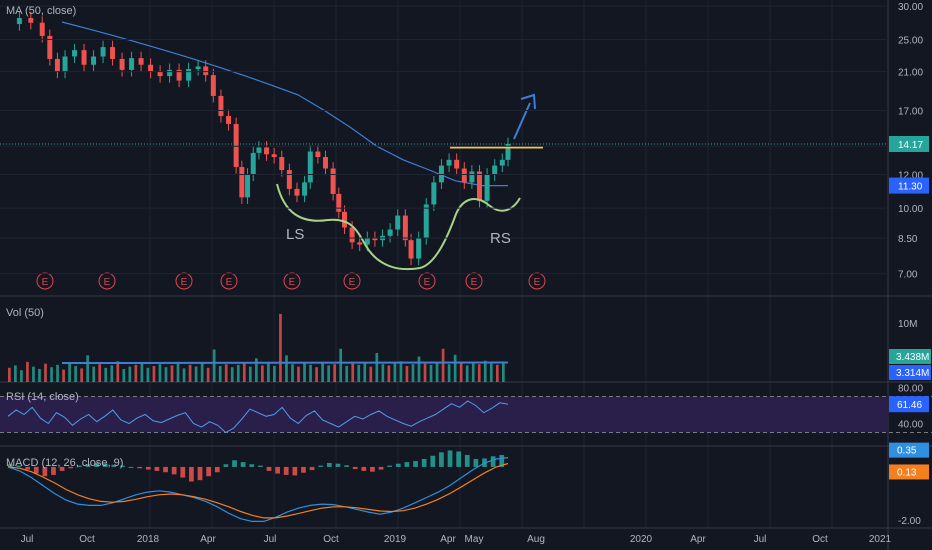 The image size is (932, 550). Describe the element at coordinates (448, 539) in the screenshot. I see `time-tick-label: Apr` at that location.